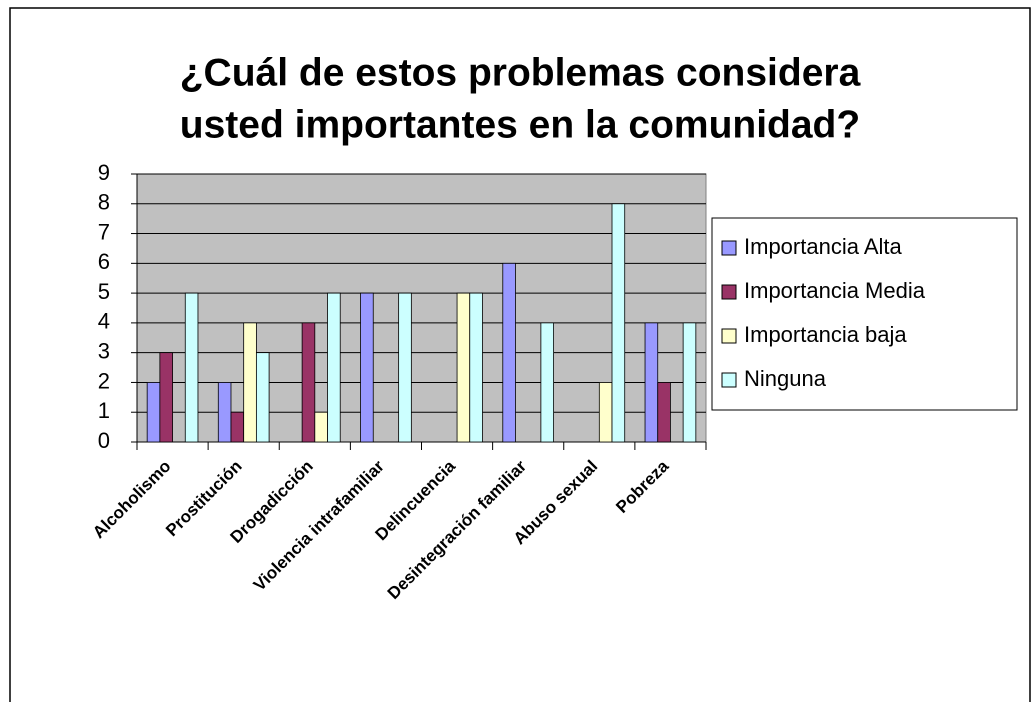  I want to click on legend-label: Importancia baja, so click(825, 334).